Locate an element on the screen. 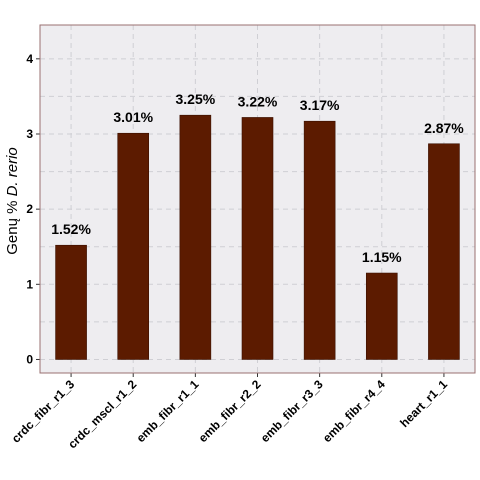 This screenshot has height=480, width=480. y-tick-label: 2 is located at coordinates (29, 209).